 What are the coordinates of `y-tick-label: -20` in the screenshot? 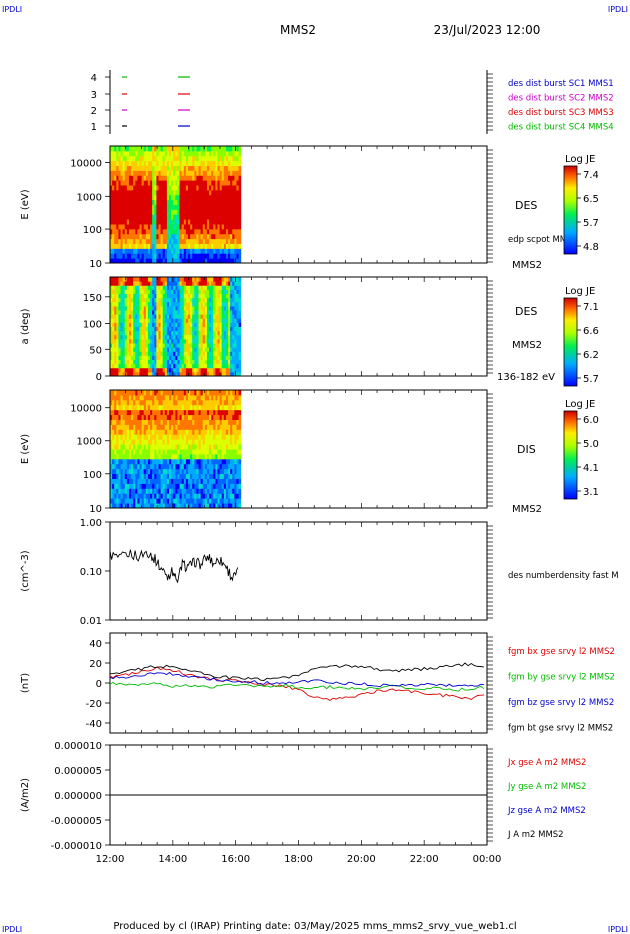 It's located at (94, 704).